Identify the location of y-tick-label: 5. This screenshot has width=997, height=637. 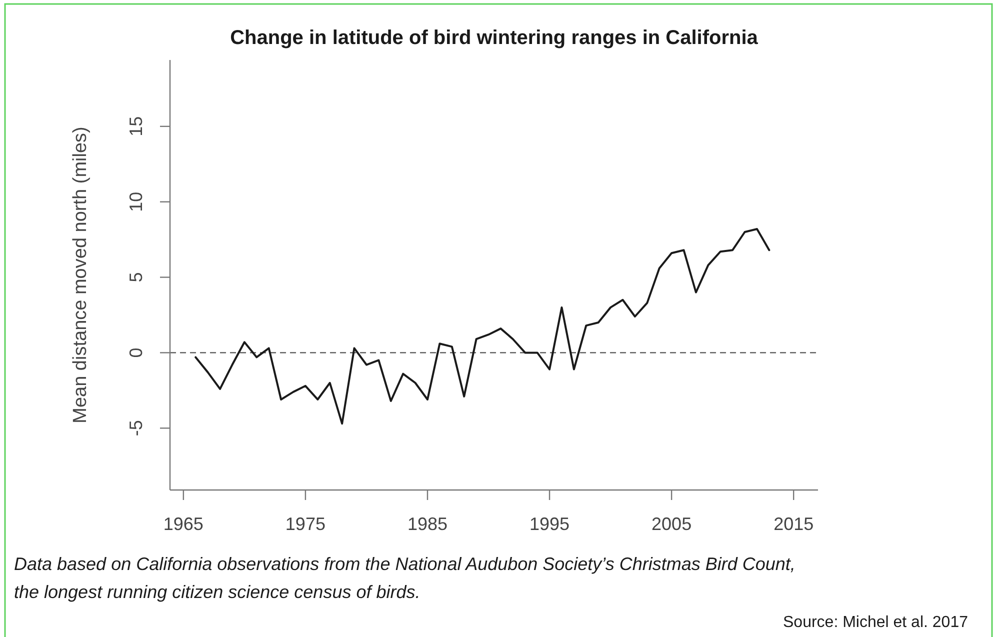
(136, 277).